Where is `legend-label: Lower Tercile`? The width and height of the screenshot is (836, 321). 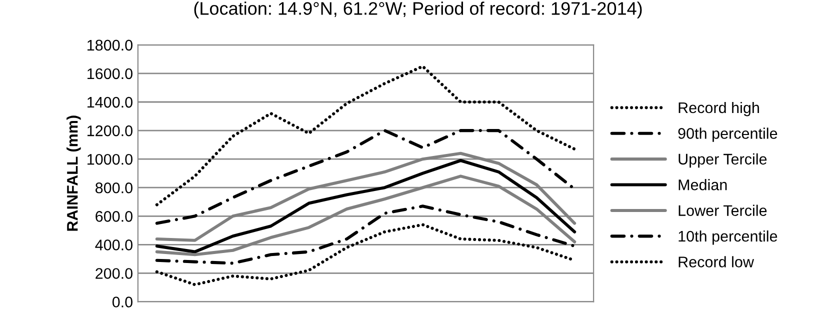 legend-label: Lower Tercile is located at coordinates (722, 210).